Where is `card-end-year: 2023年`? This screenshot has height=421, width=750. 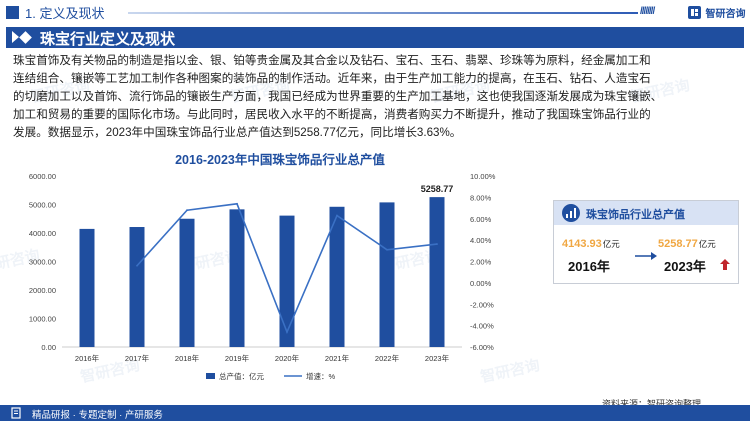
card-end-year: 2023年 is located at coordinates (685, 266).